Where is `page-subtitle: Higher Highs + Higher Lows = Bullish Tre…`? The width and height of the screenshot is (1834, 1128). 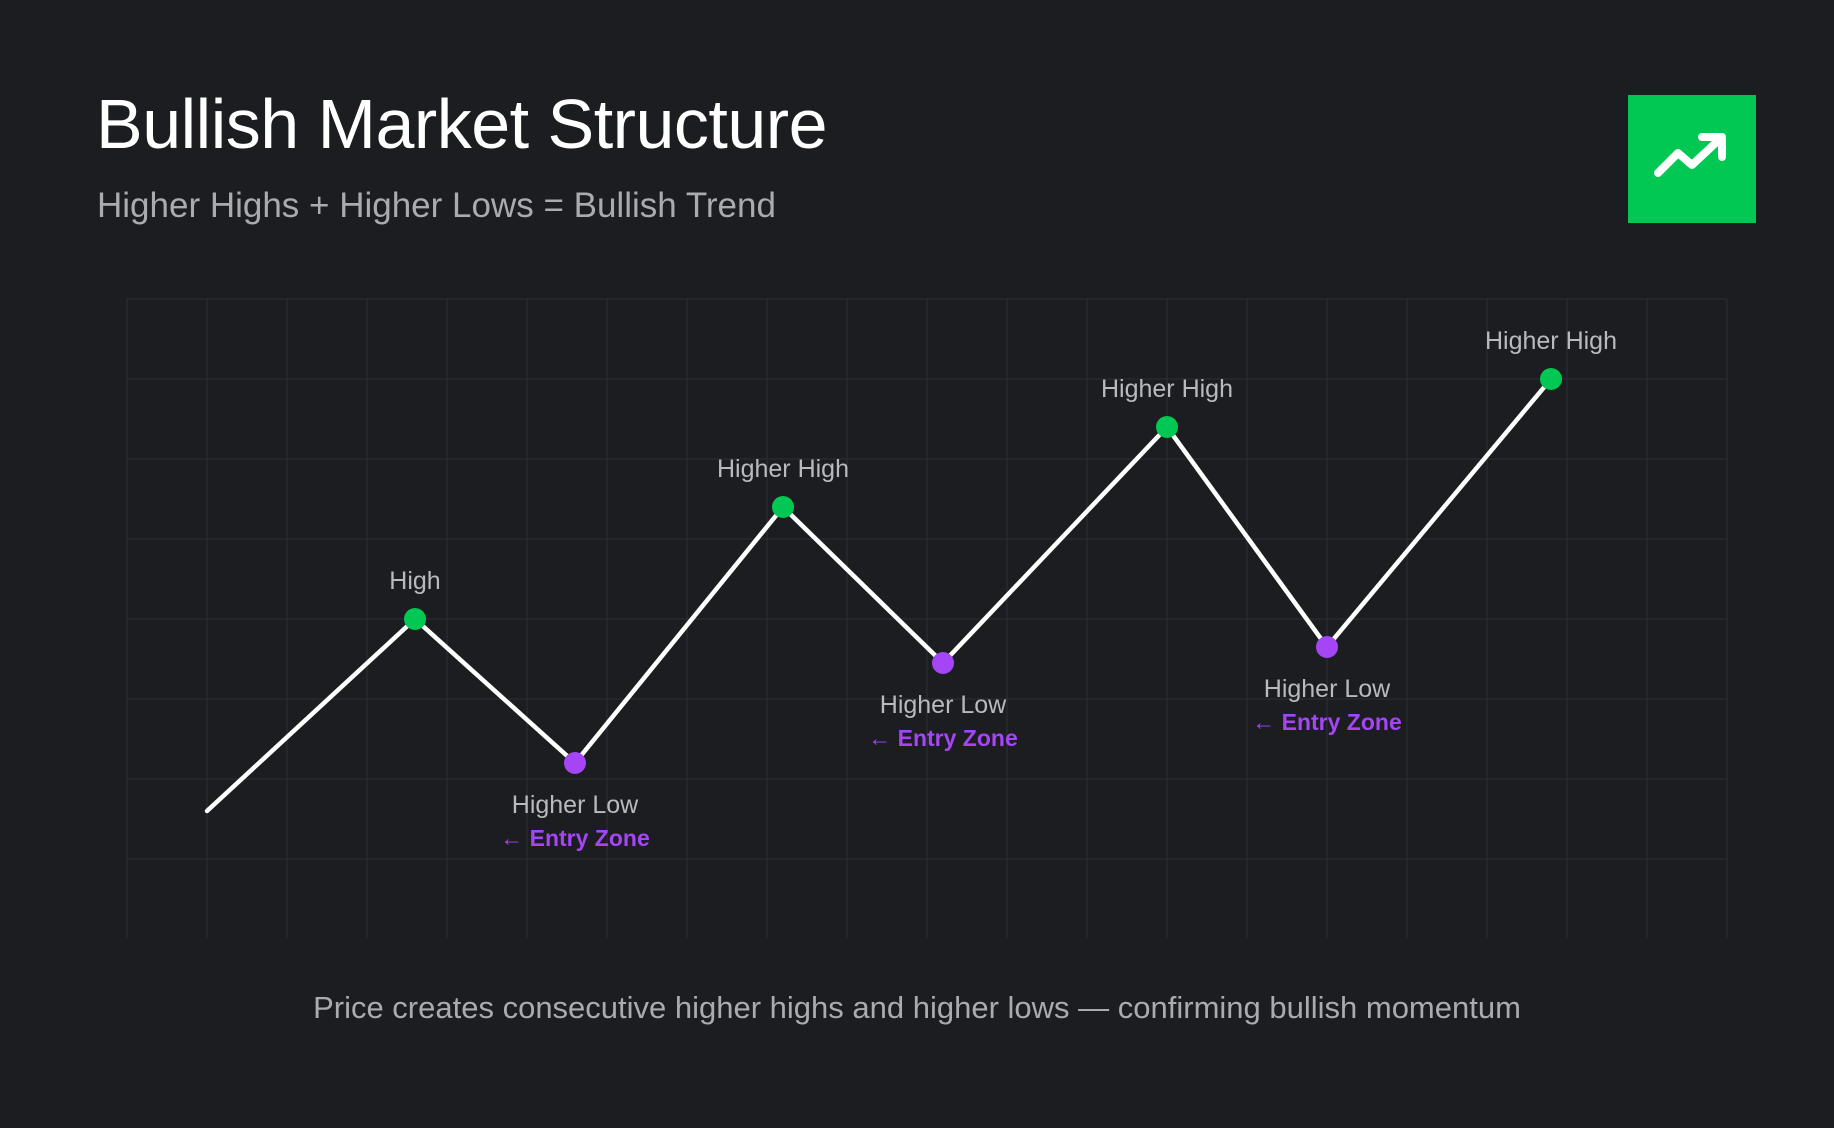 page-subtitle: Higher Highs + Higher Lows = Bullish Tre… is located at coordinates (436, 205).